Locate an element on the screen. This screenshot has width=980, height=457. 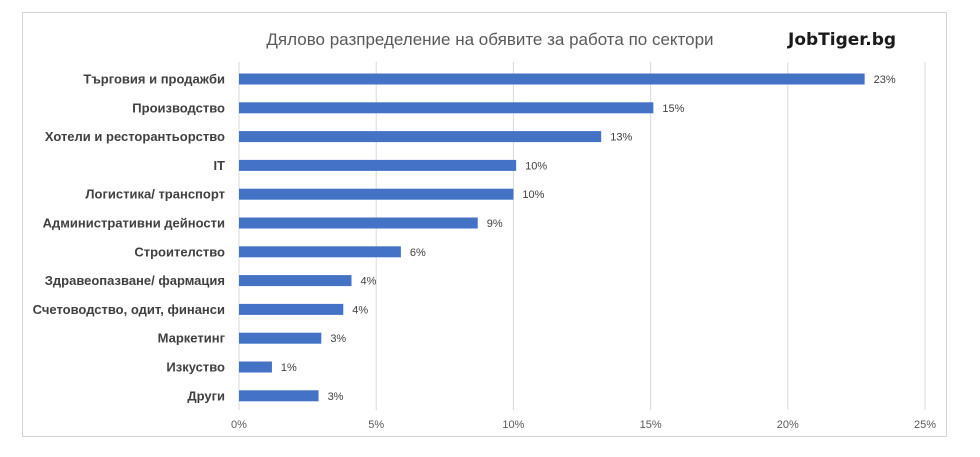
category-label: Производство is located at coordinates (178, 107).